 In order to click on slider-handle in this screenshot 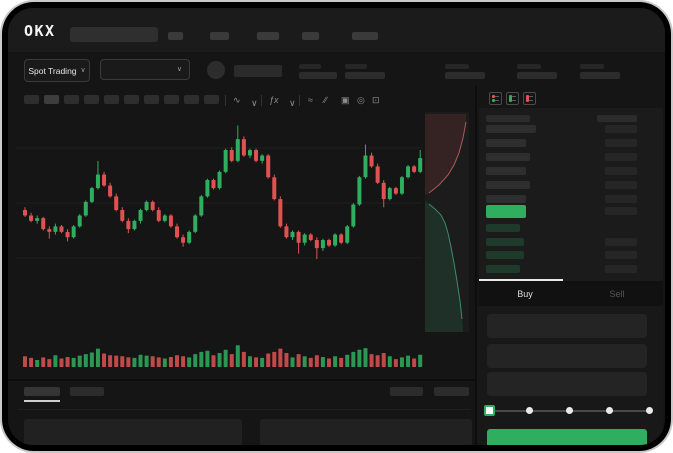, I will do `click(489, 410)`.